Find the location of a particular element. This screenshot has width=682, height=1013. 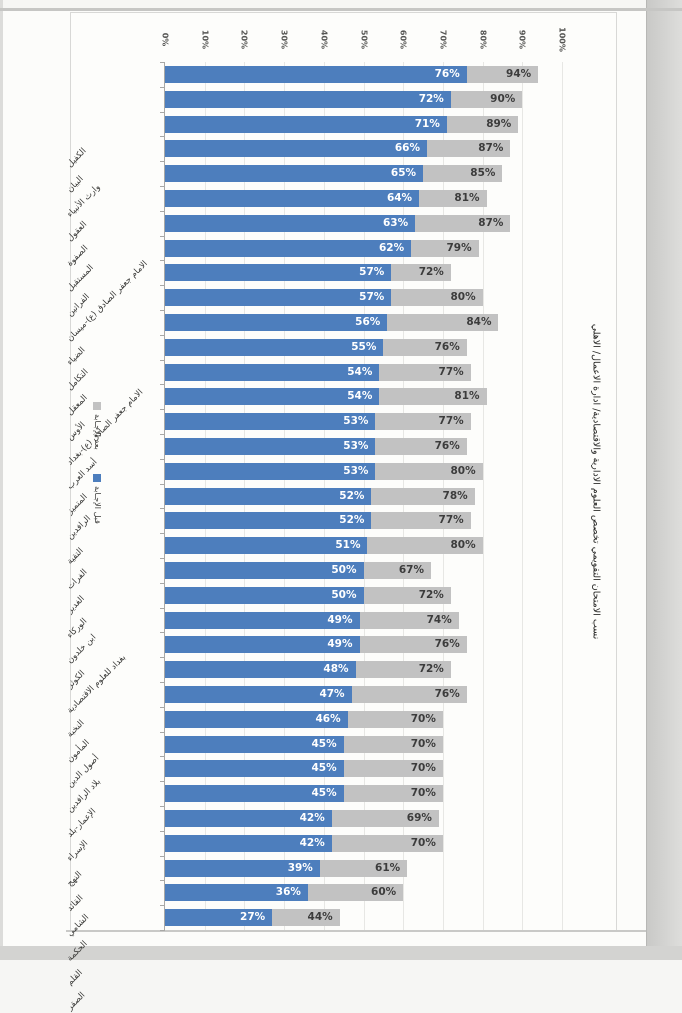

page-bottom-border is located at coordinates (356, 931).